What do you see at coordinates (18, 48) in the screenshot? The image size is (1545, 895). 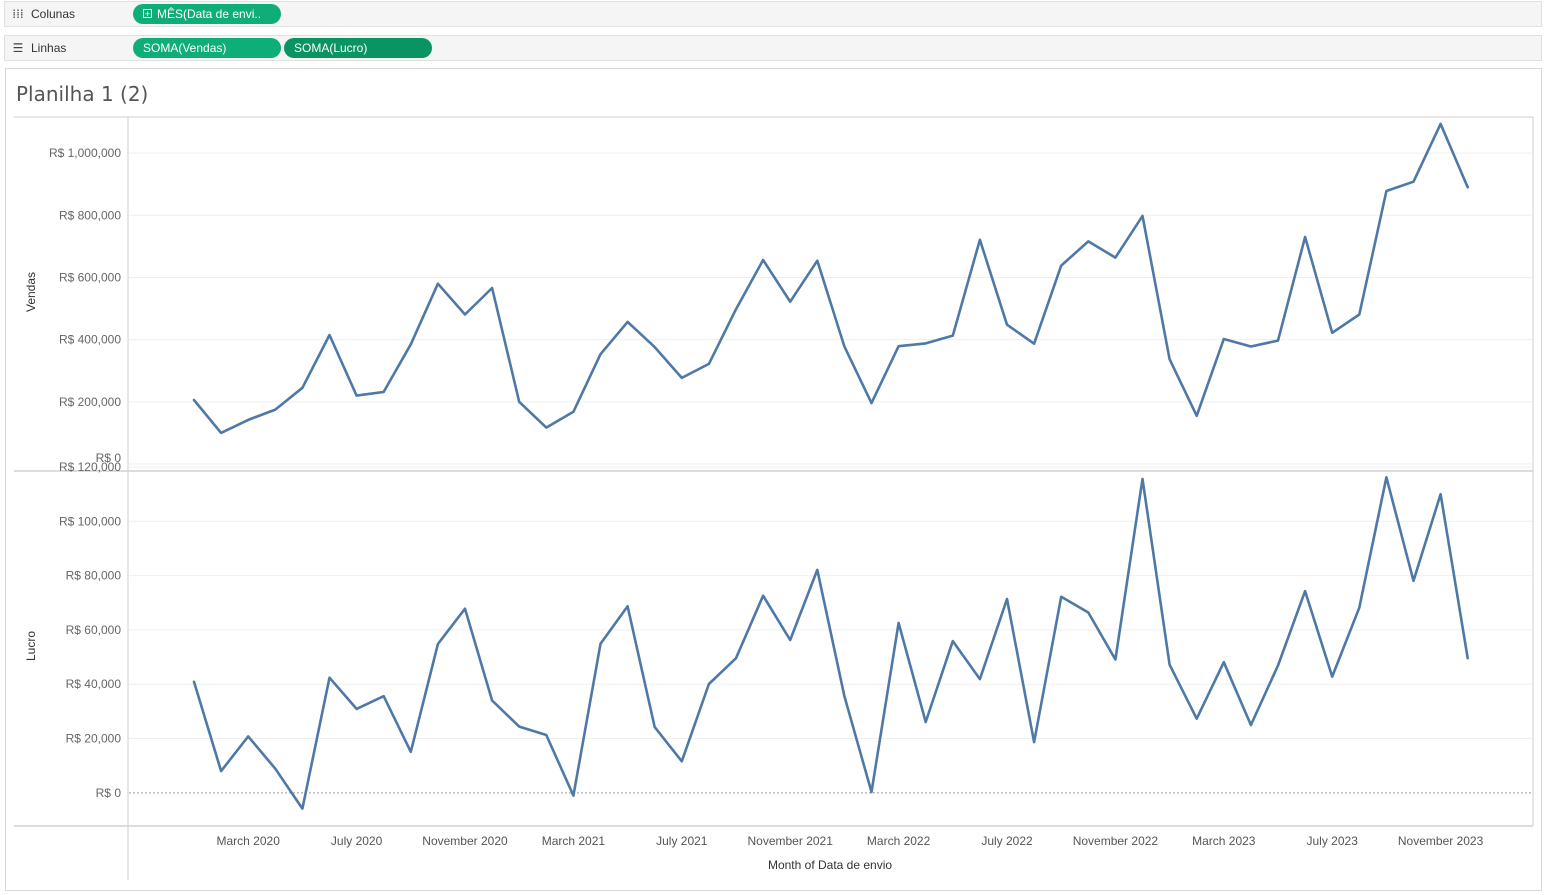 I see `rows-icon: ☰` at bounding box center [18, 48].